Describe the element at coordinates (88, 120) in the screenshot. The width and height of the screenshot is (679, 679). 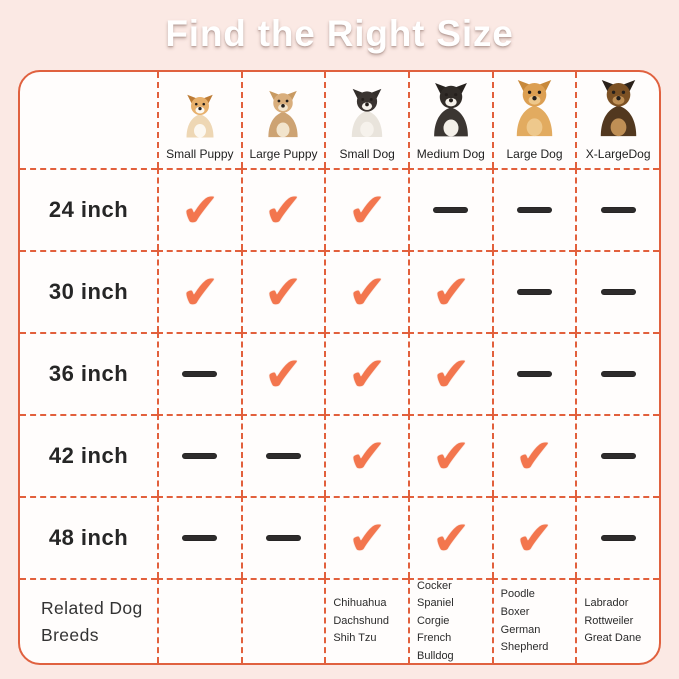
I see `table-corner-cell` at that location.